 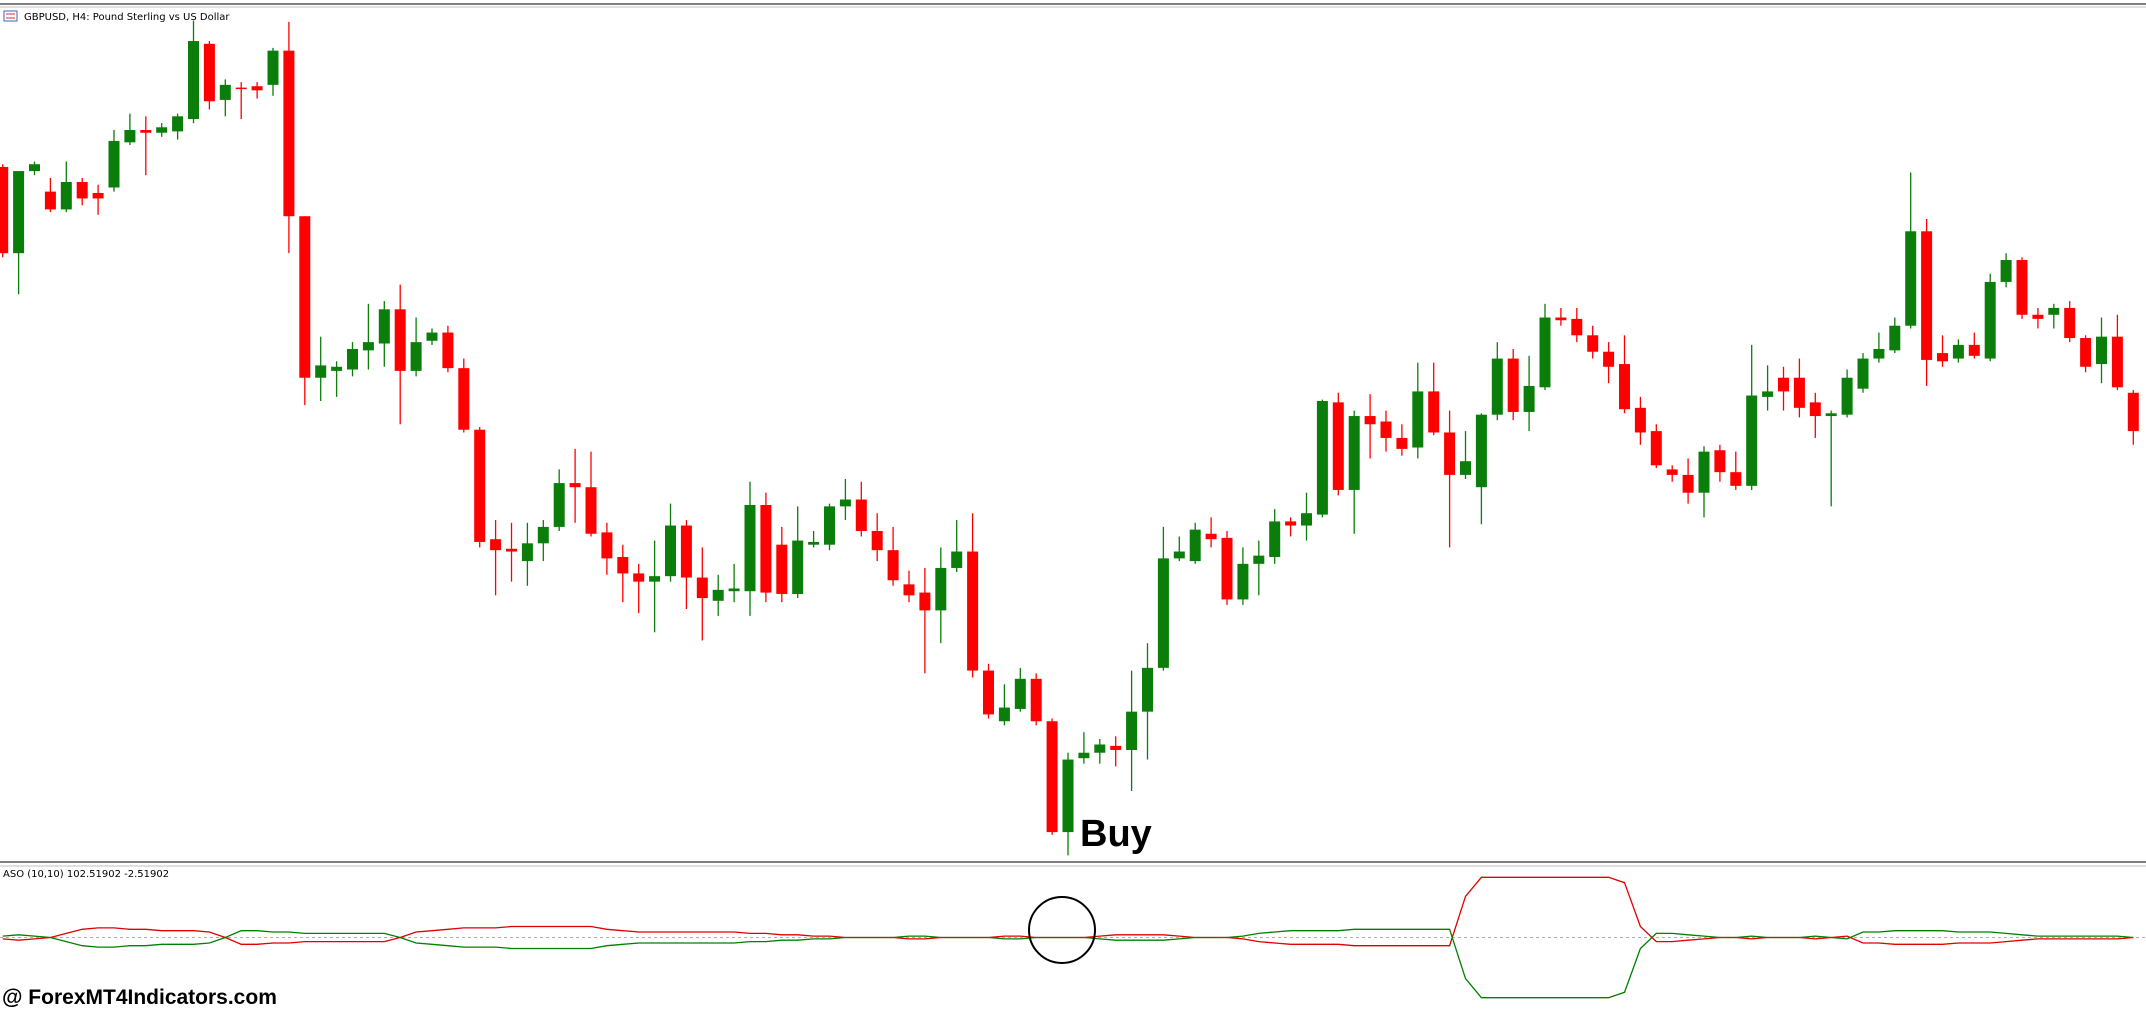 I want to click on indicator-line, so click(x=1068, y=963).